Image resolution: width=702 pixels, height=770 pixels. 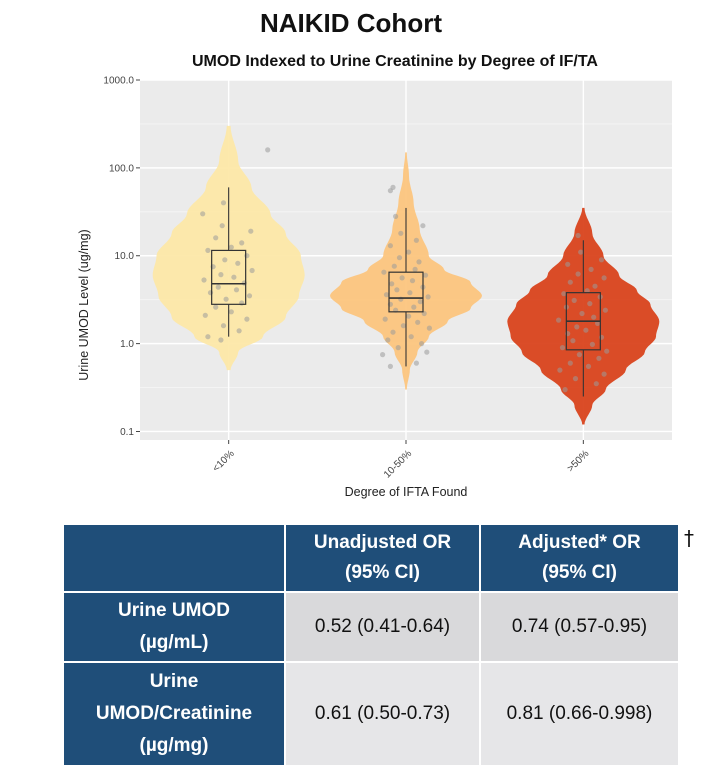 I want to click on x-tick-label: >50%, so click(x=578, y=461).